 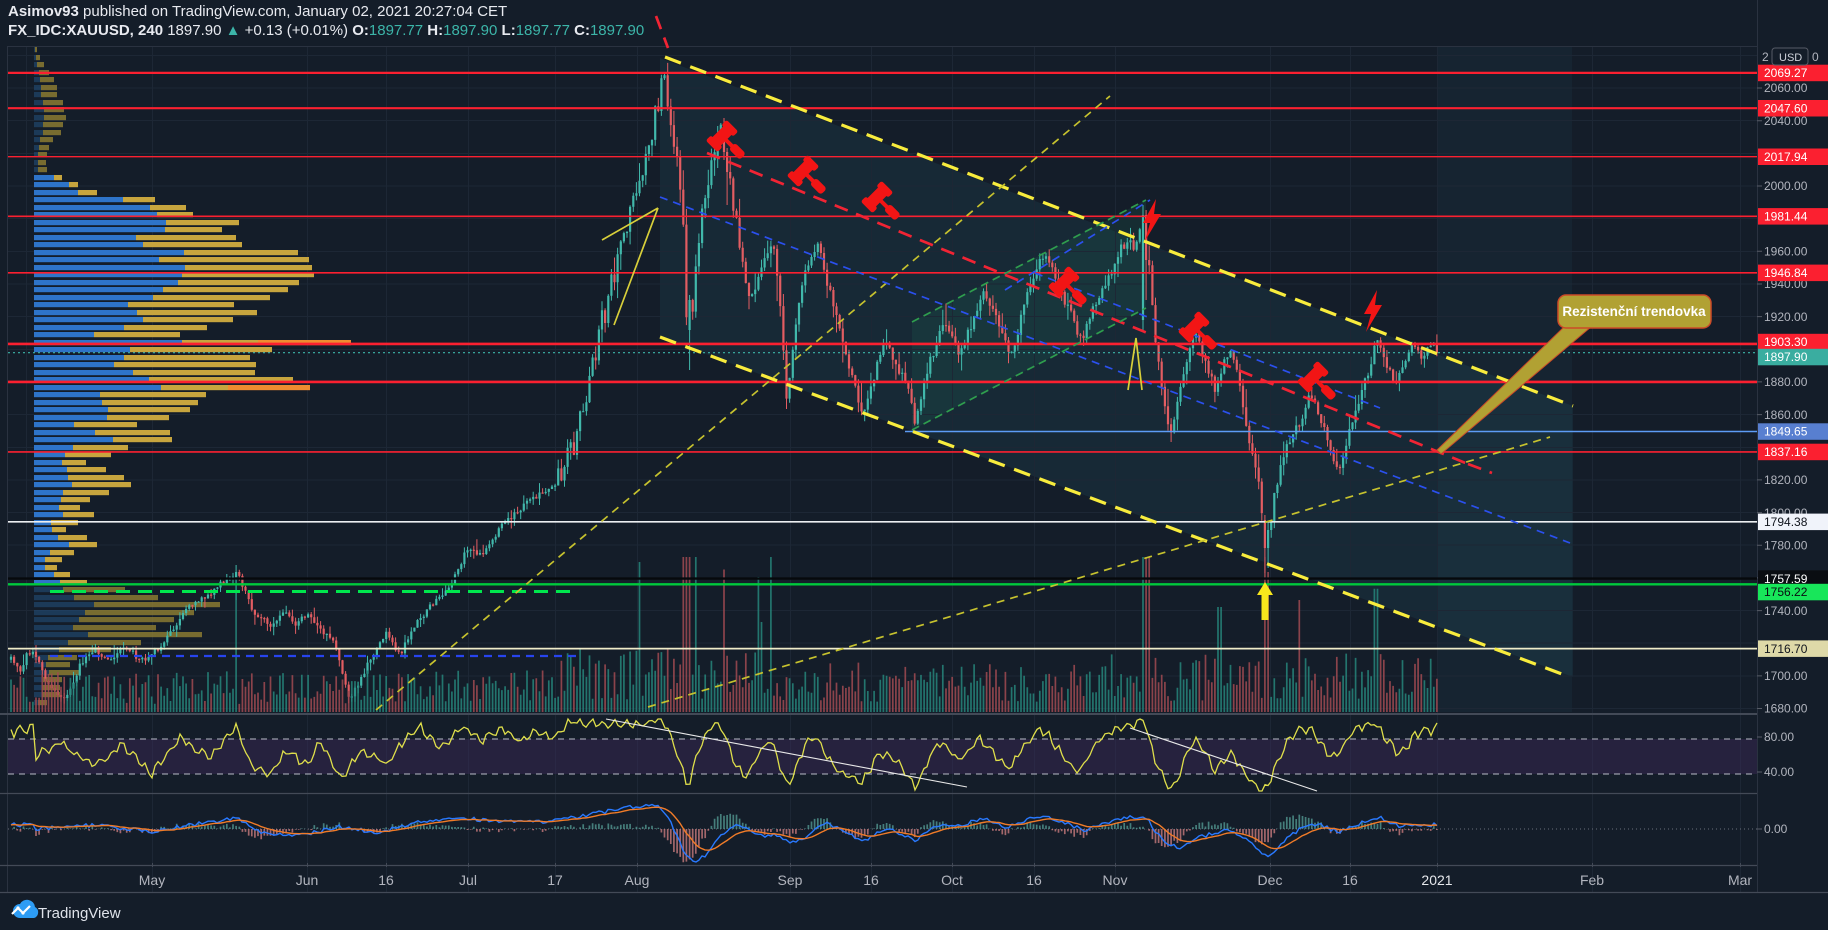 I want to click on svg-text: Jun, so click(x=307, y=880).